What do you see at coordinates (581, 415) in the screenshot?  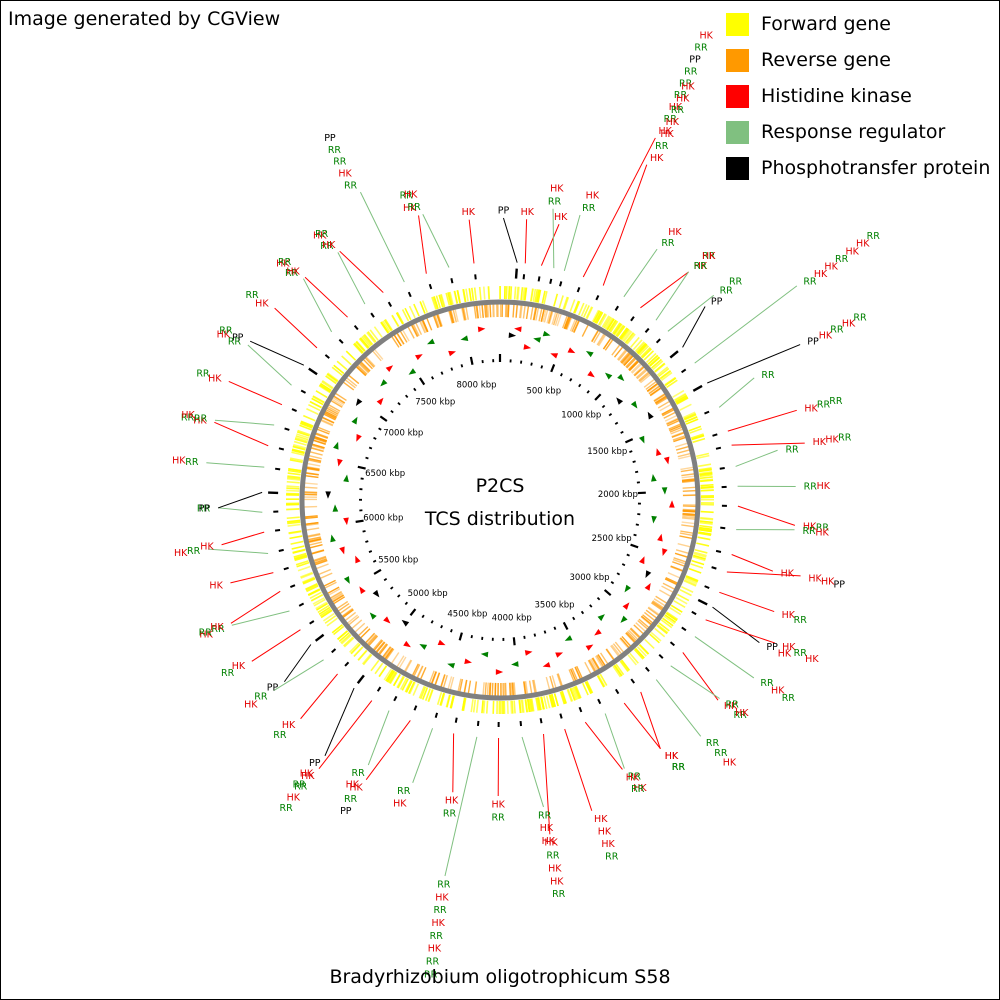 I see `kbp-label: 1000 kbp` at bounding box center [581, 415].